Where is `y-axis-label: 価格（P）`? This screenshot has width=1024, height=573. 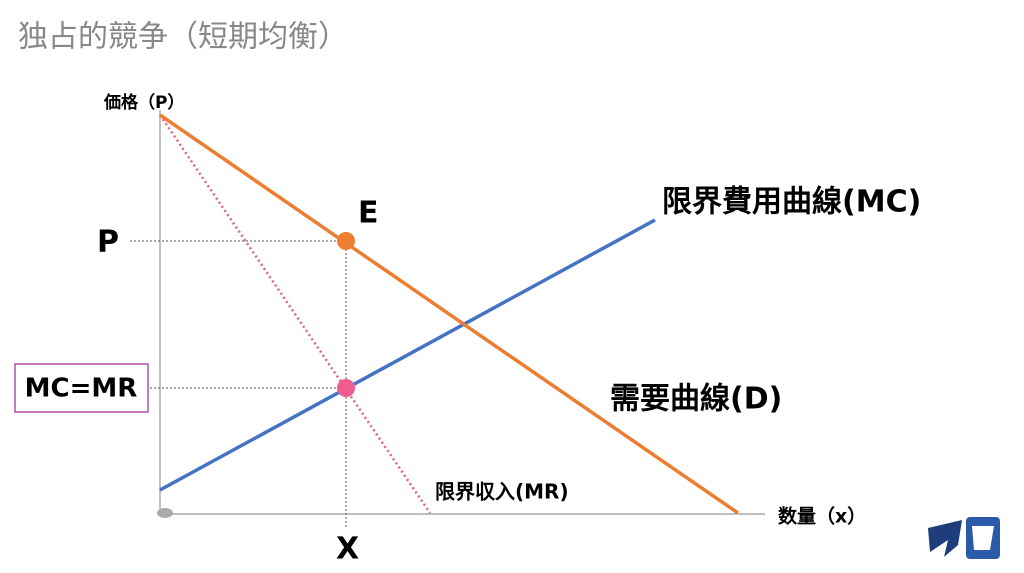 y-axis-label: 価格（P） is located at coordinates (143, 102).